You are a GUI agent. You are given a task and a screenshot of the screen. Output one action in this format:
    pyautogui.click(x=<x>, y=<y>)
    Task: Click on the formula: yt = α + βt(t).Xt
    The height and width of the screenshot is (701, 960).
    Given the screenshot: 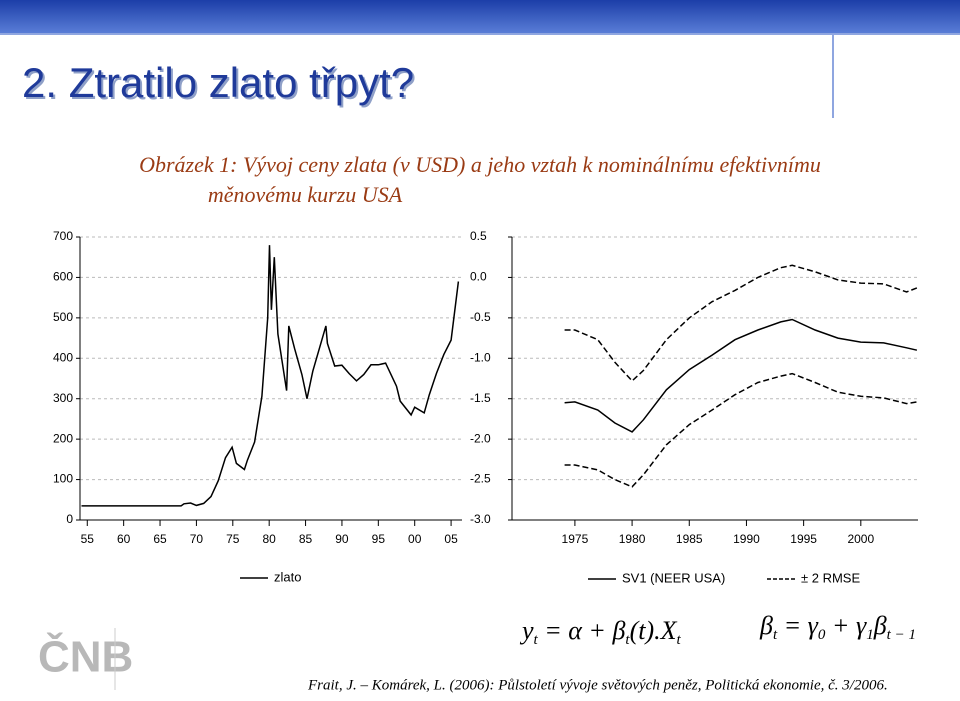 What is the action you would take?
    pyautogui.click(x=600, y=632)
    